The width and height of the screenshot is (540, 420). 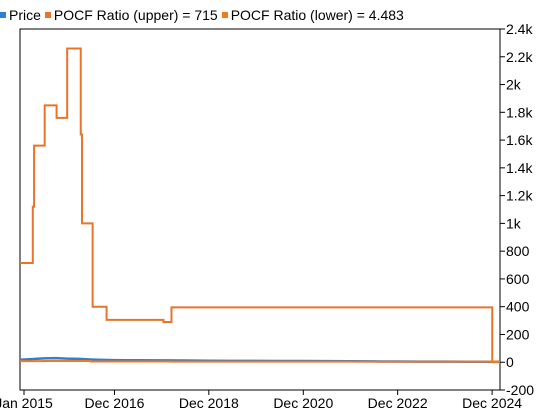 I want to click on y-tick-label: 1.8k, so click(x=519, y=112).